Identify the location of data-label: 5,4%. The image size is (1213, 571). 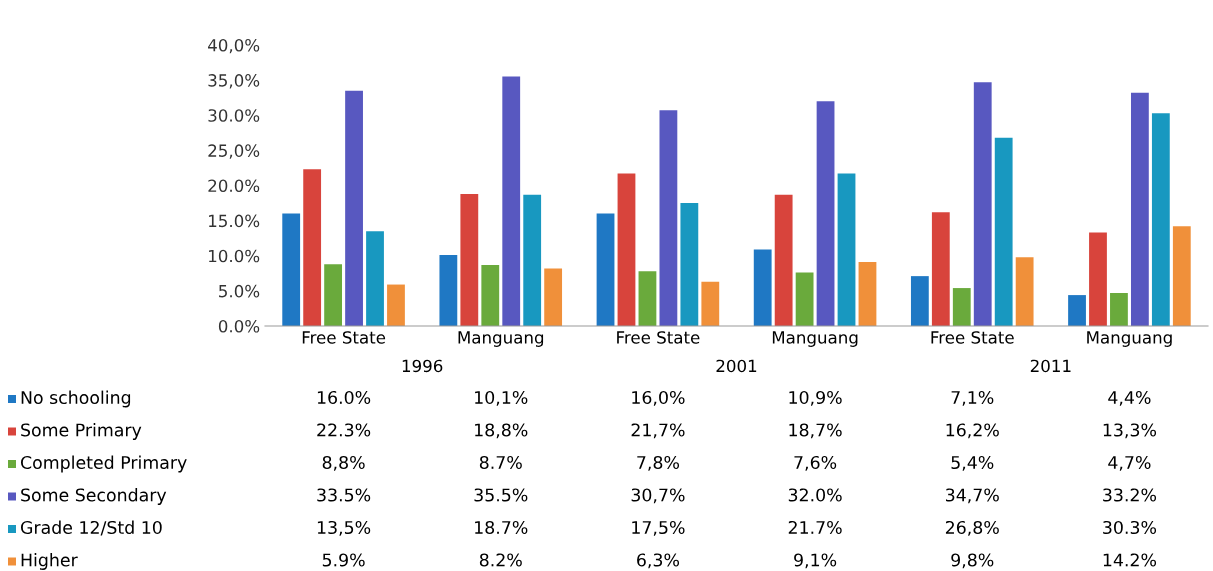
(972, 463).